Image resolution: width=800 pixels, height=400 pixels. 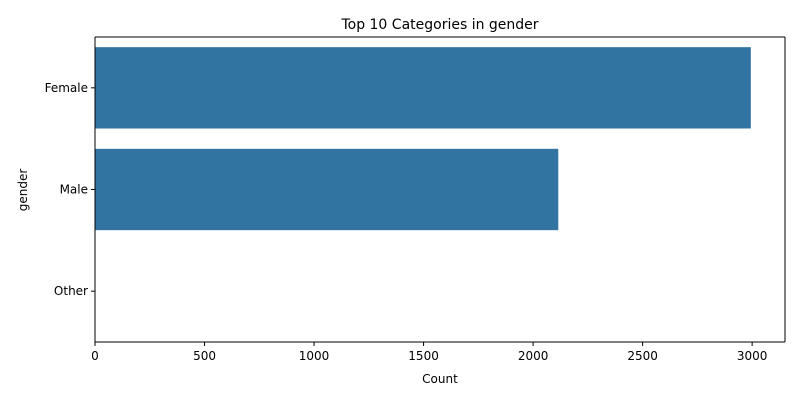 I want to click on bar-male, so click(x=327, y=189).